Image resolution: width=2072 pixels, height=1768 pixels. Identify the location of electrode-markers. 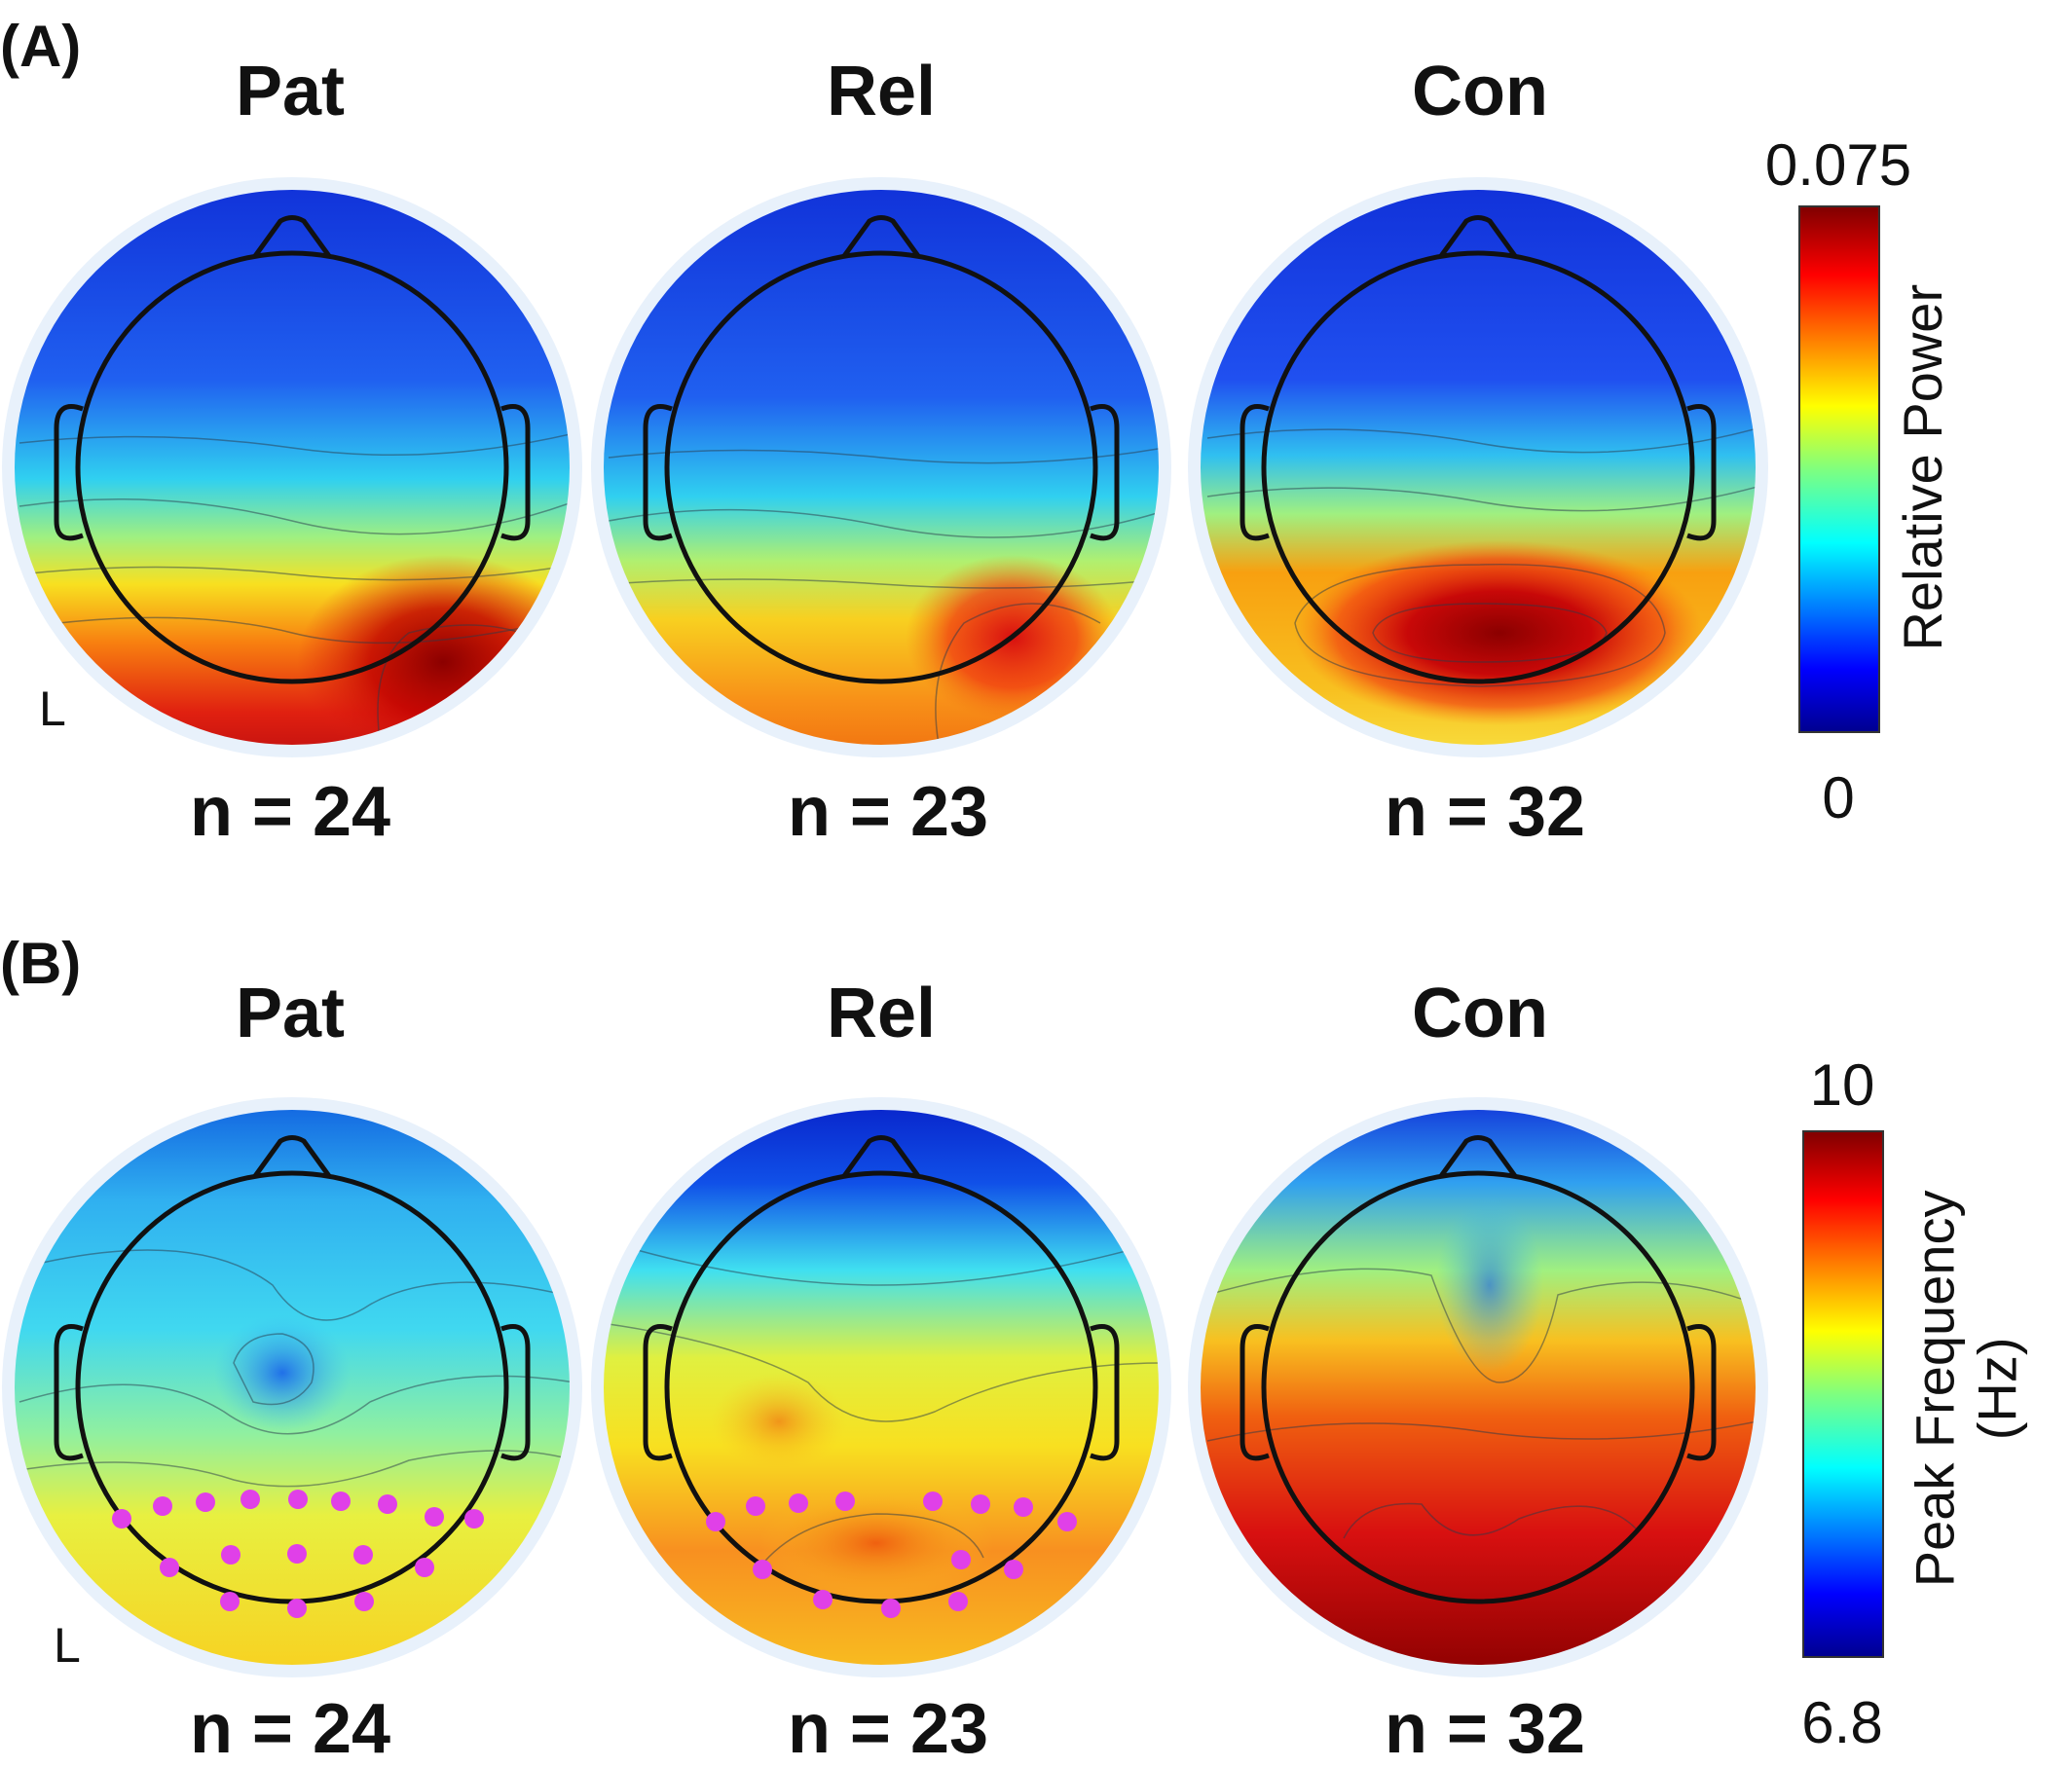
(594, 1554).